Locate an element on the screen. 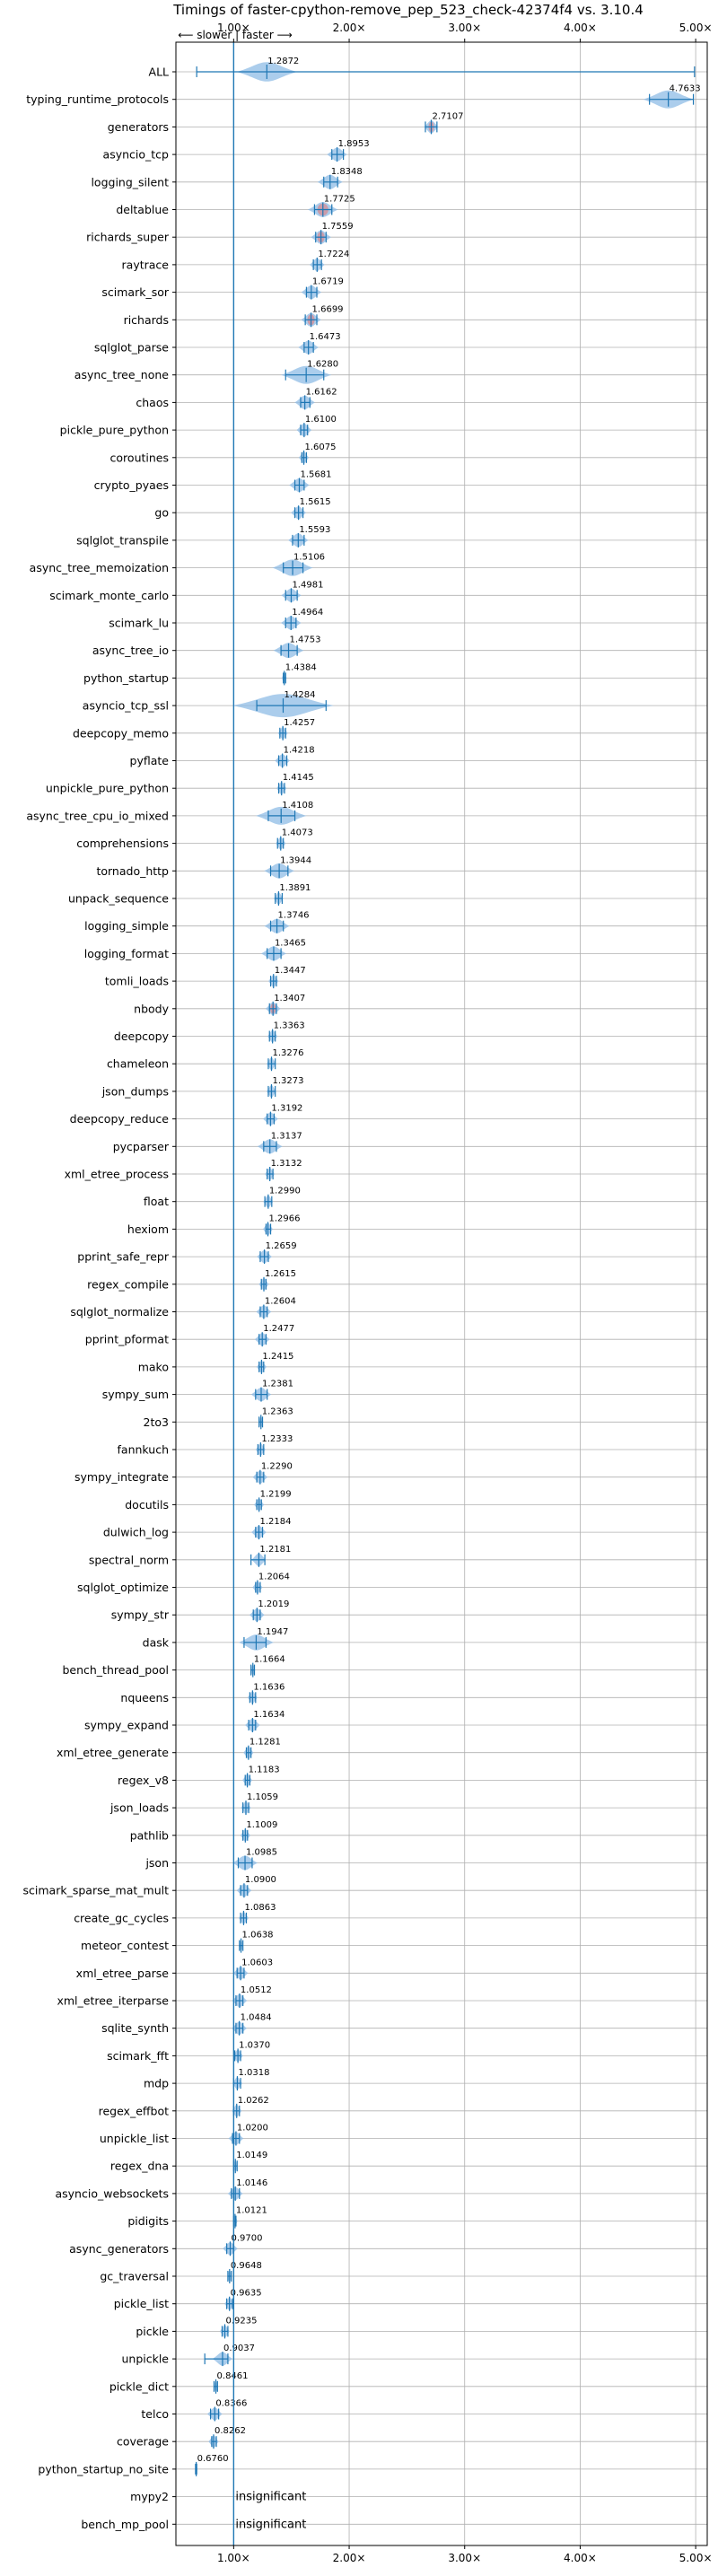 The width and height of the screenshot is (718, 2576). benchmark-label: fannkuch is located at coordinates (143, 1450).